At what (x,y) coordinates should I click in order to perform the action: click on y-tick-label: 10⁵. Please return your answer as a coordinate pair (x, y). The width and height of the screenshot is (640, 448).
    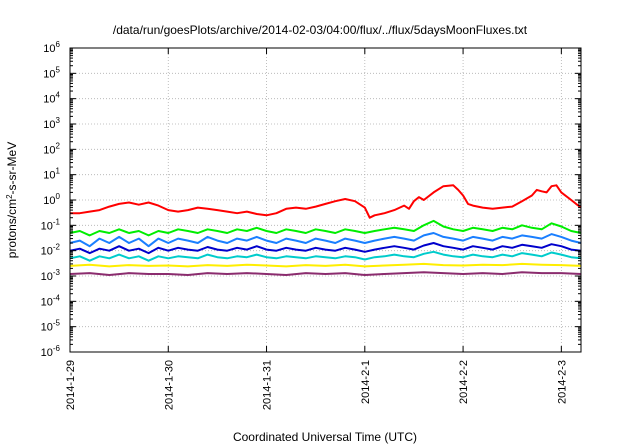
    Looking at the image, I should click on (51, 72).